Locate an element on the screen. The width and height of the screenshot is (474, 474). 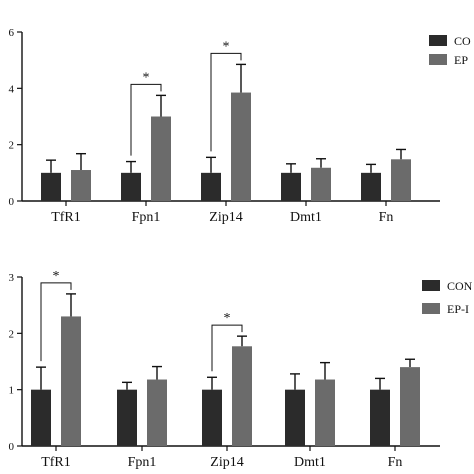
panel2-x-tick-label: Fn is located at coordinates (395, 462).